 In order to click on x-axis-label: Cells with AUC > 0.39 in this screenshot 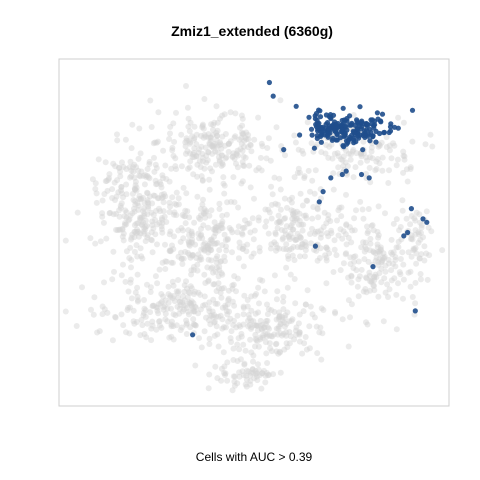, I will do `click(254, 457)`.